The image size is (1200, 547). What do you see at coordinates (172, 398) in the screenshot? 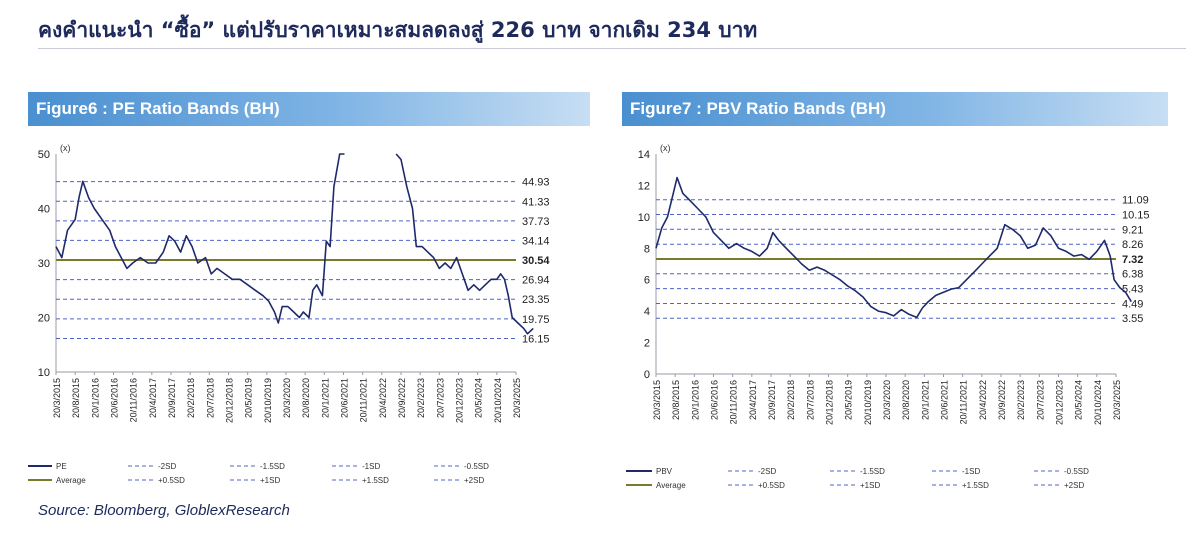
I see `pe-x-tick-label: 20/9/2017` at bounding box center [172, 398].